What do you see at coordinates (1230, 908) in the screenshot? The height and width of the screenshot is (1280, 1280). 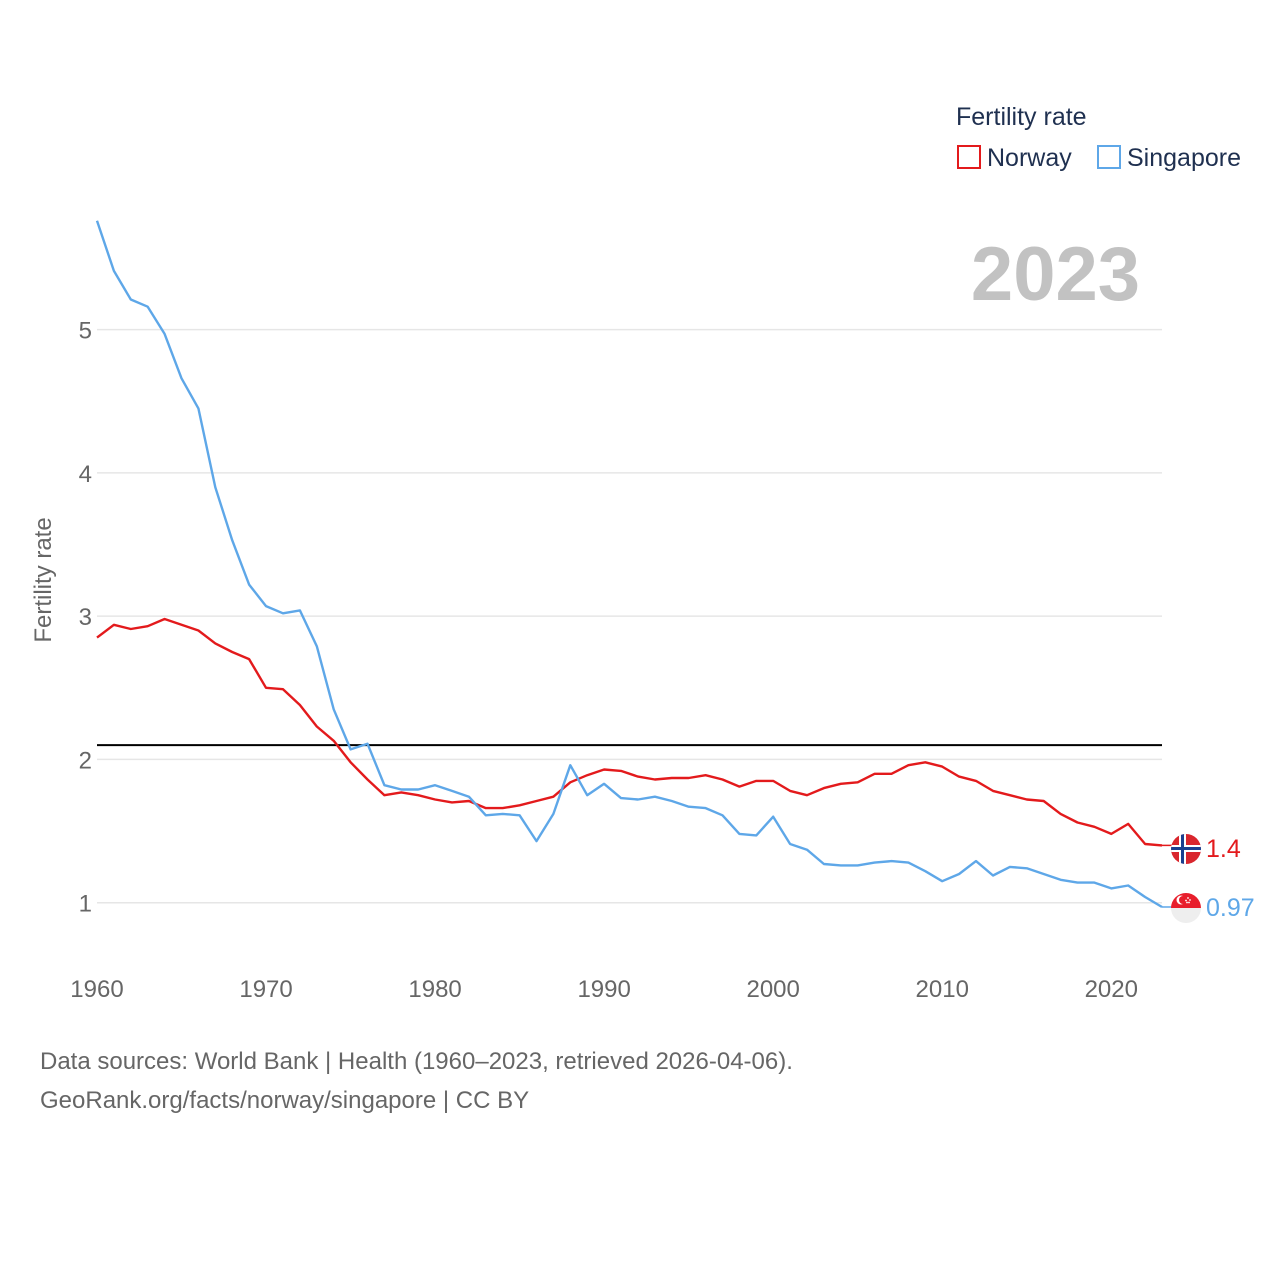 I see `singapore-end-value-label: 0.97` at bounding box center [1230, 908].